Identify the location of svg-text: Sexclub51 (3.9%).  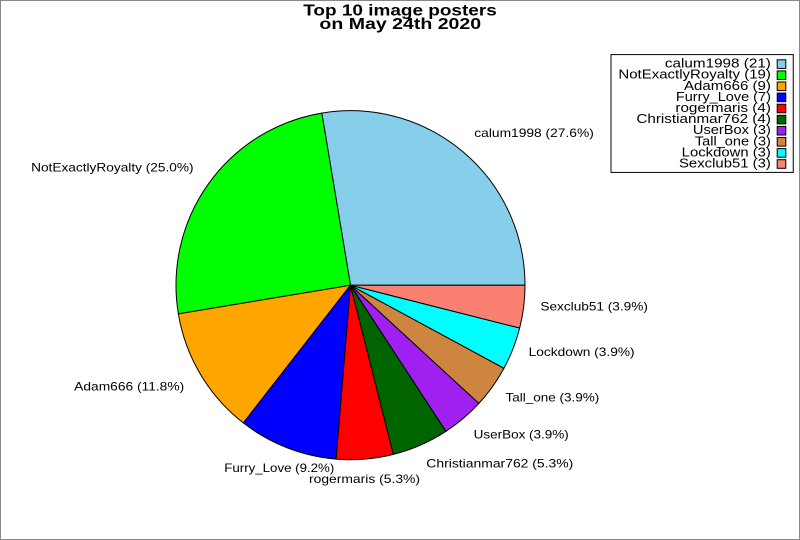
(594, 306).